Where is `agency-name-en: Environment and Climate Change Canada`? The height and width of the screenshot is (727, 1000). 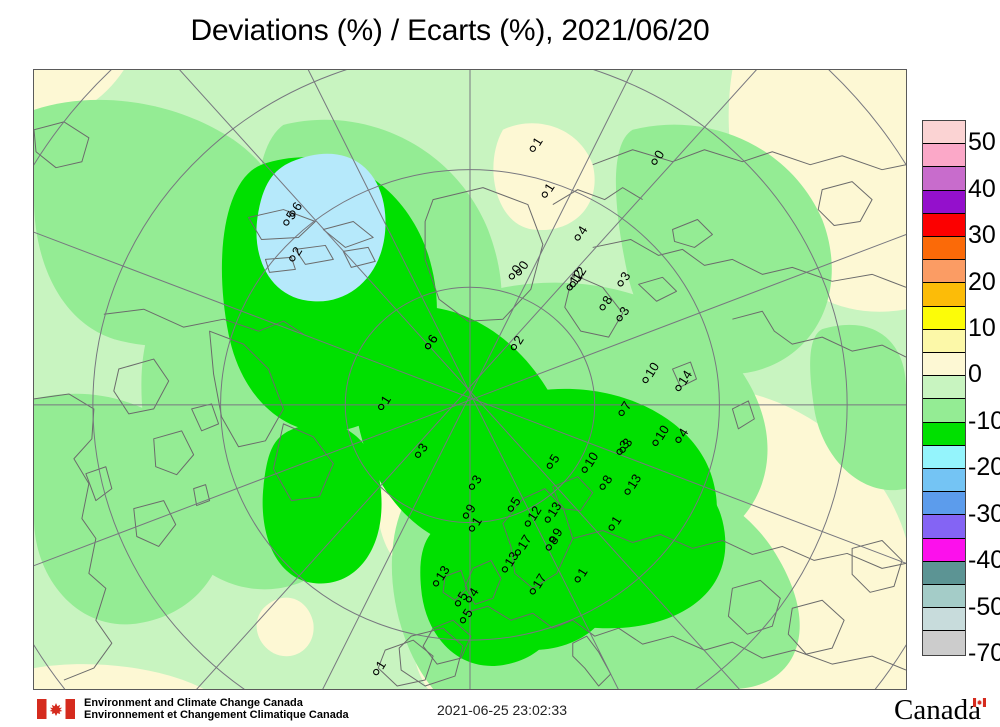 agency-name-en: Environment and Climate Change Canada is located at coordinates (193, 703).